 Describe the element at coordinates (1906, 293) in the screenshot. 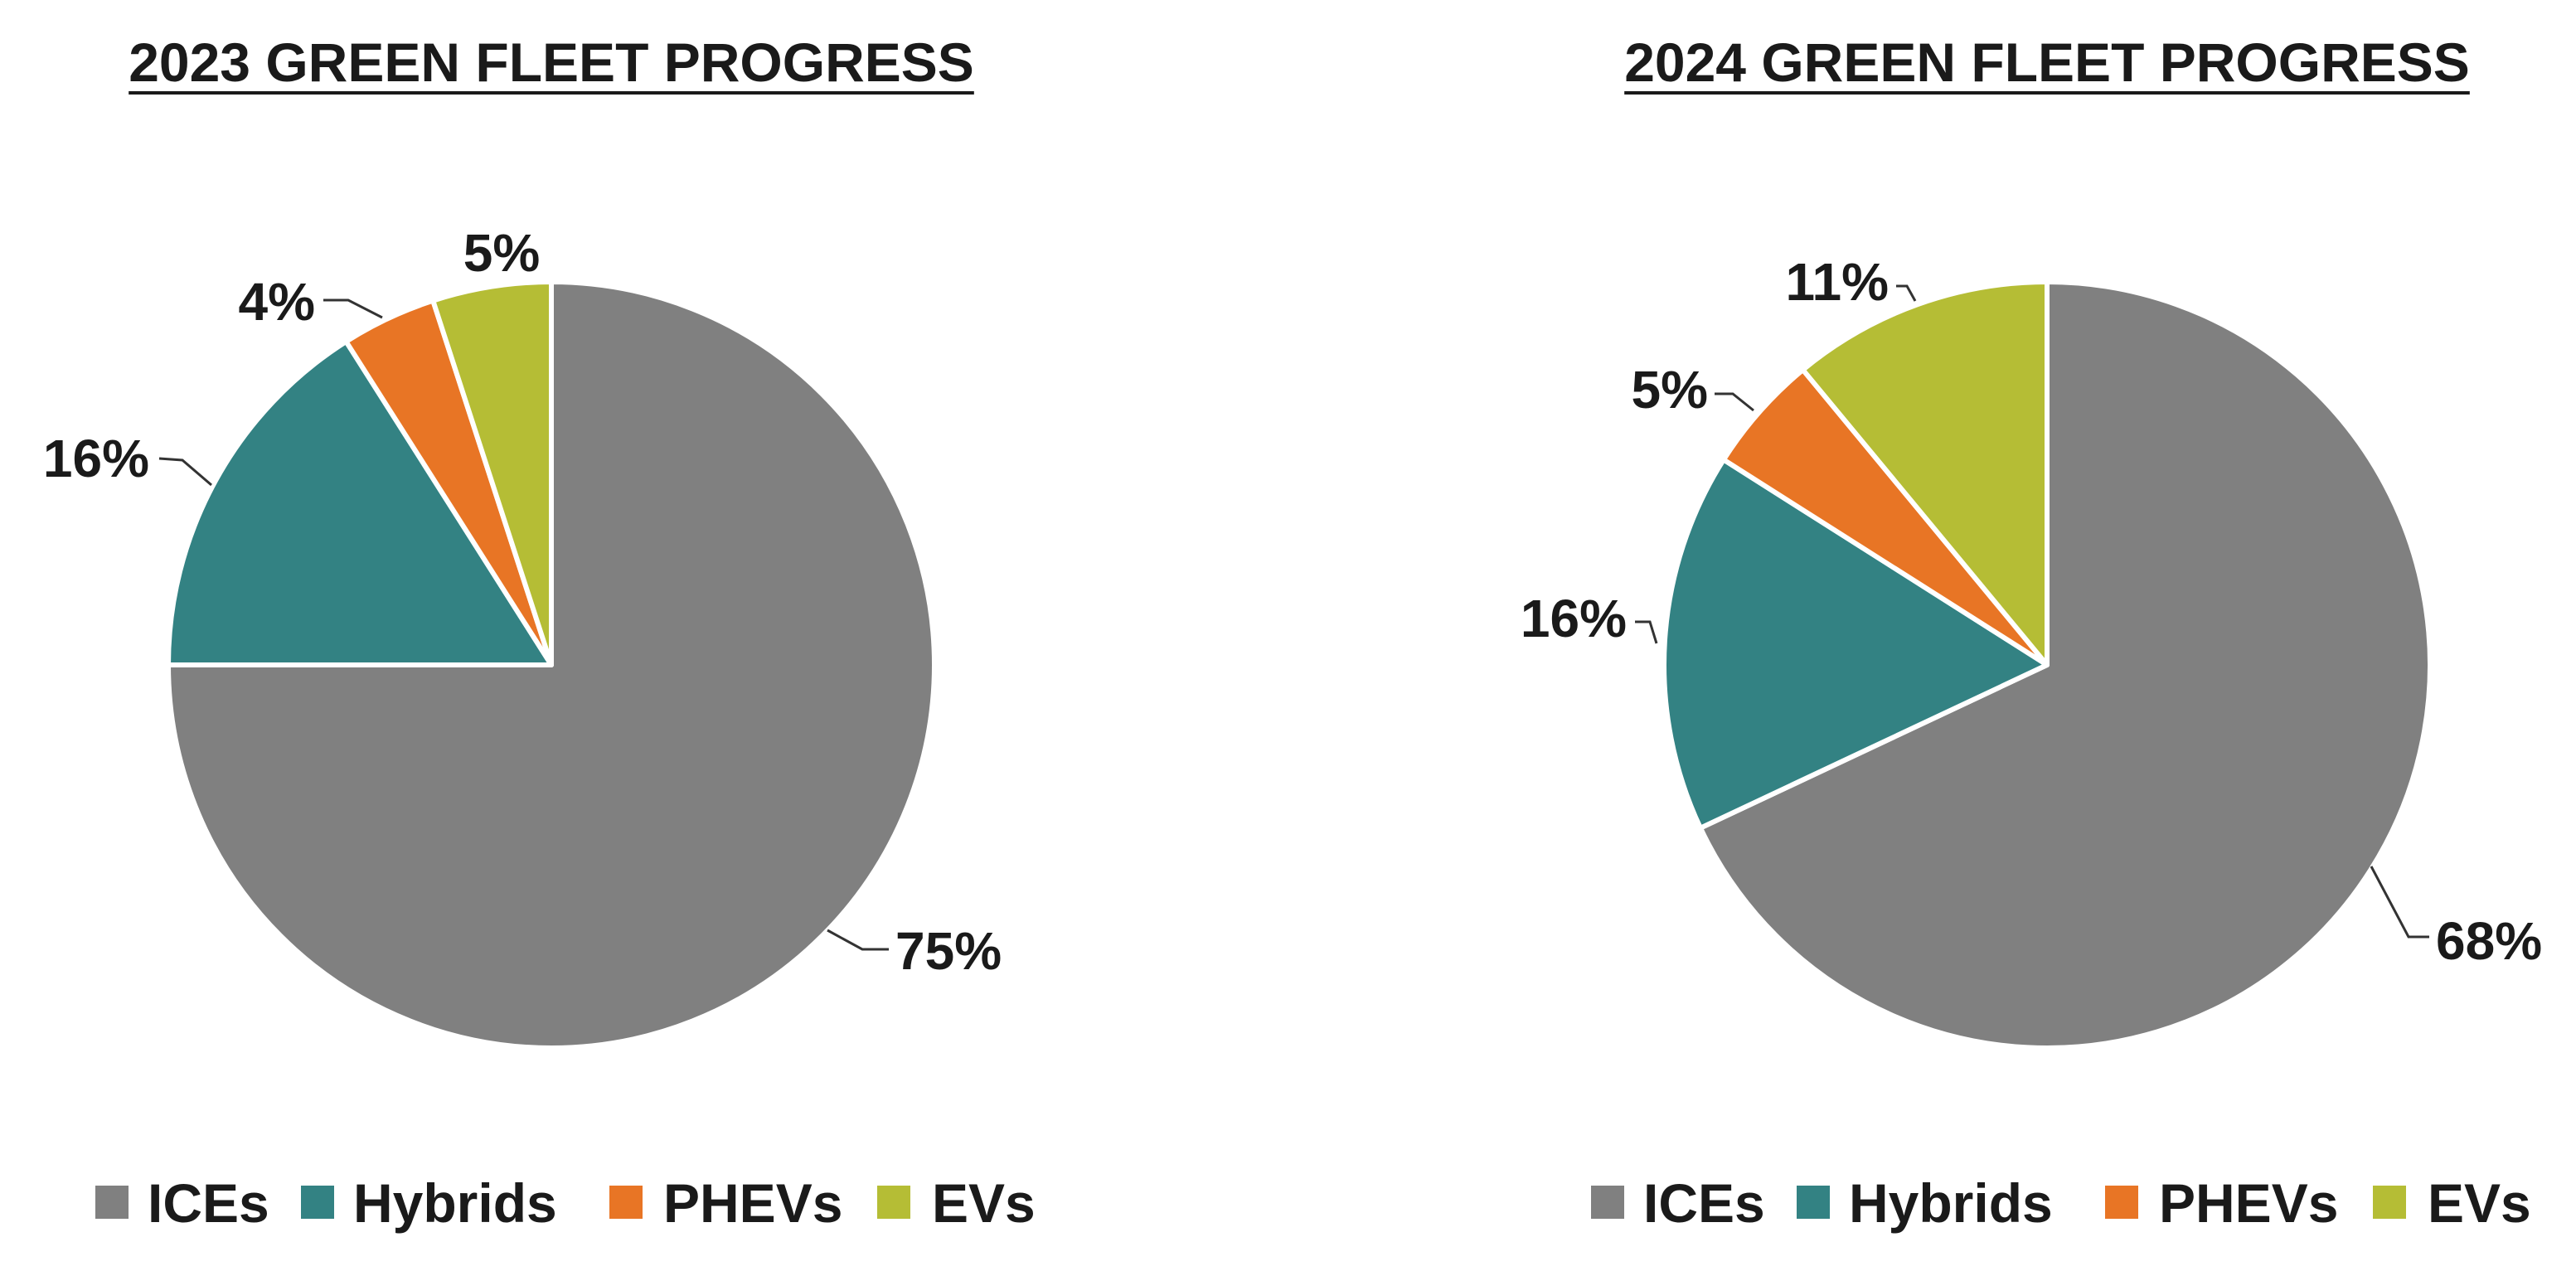

I see `leader-line-evs` at that location.